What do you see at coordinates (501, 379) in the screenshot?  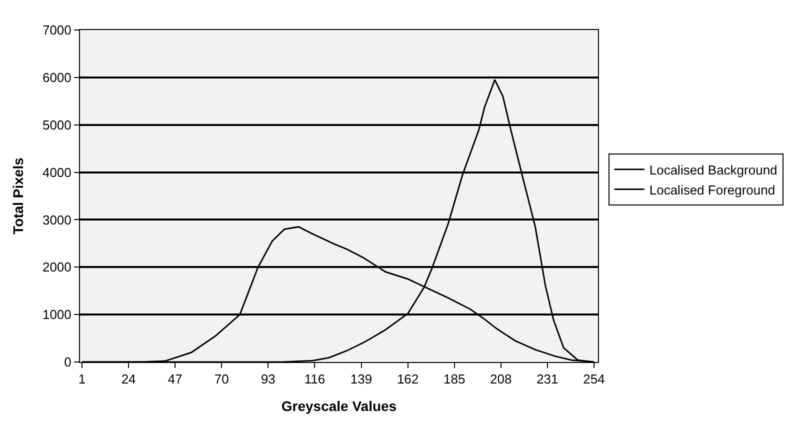 I see `x-tick-label: 208` at bounding box center [501, 379].